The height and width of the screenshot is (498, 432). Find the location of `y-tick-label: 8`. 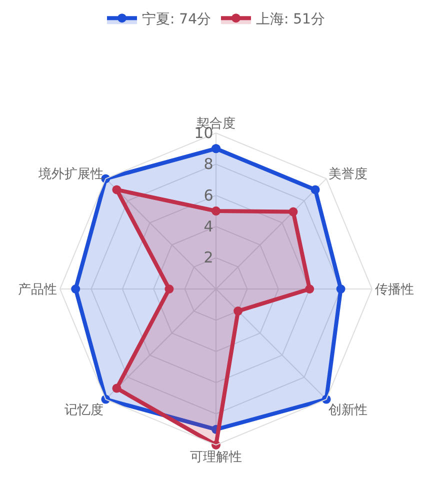

y-tick-label: 8 is located at coordinates (209, 164).